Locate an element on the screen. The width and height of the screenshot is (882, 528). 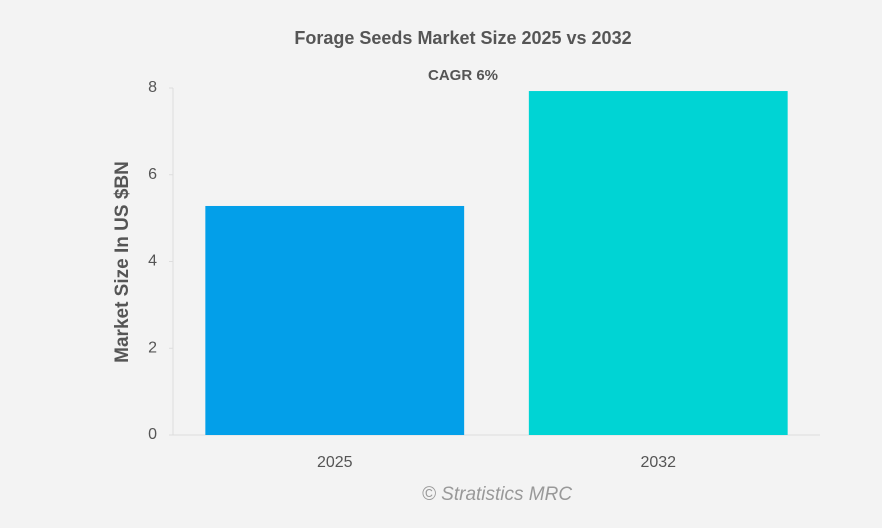
y-tick-label: 0 is located at coordinates (152, 434).